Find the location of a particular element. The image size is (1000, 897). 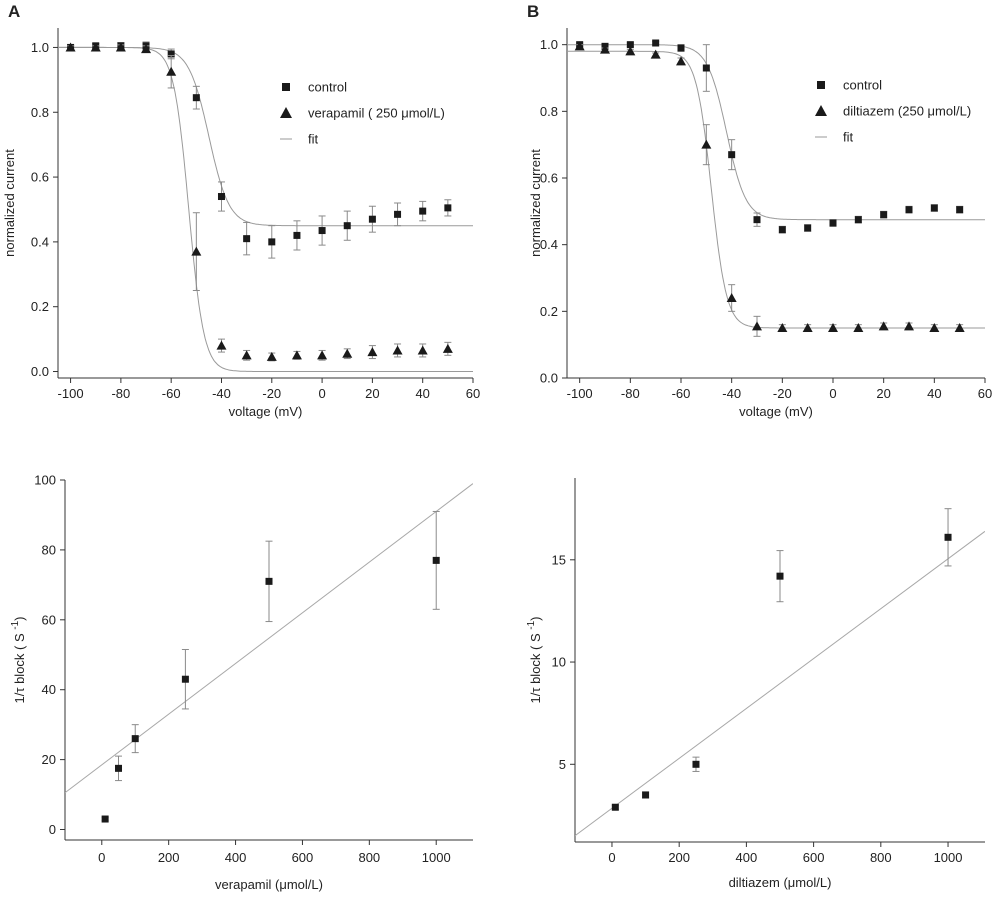

legend: control diltiazem (250 μmol/L) fit is located at coordinates (893, 111).